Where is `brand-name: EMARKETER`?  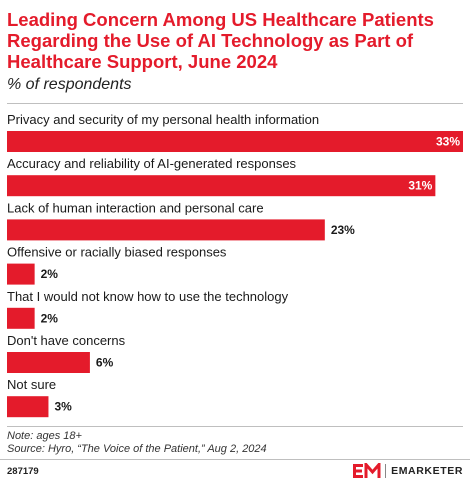 brand-name: EMARKETER is located at coordinates (427, 471).